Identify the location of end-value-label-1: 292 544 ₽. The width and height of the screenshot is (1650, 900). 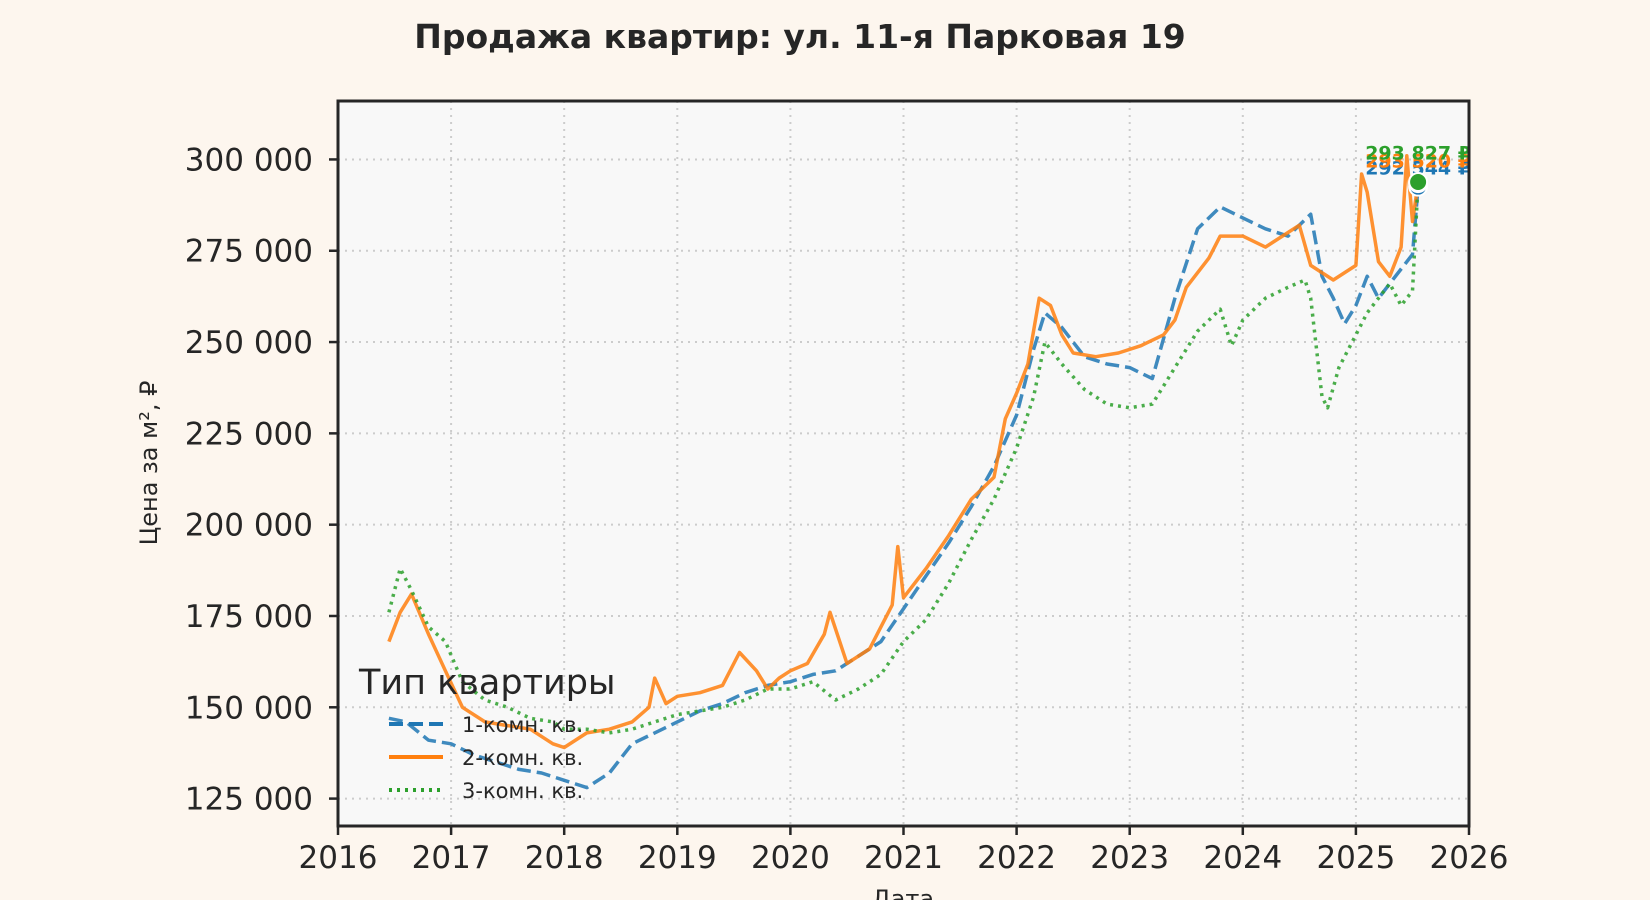
(1418, 168).